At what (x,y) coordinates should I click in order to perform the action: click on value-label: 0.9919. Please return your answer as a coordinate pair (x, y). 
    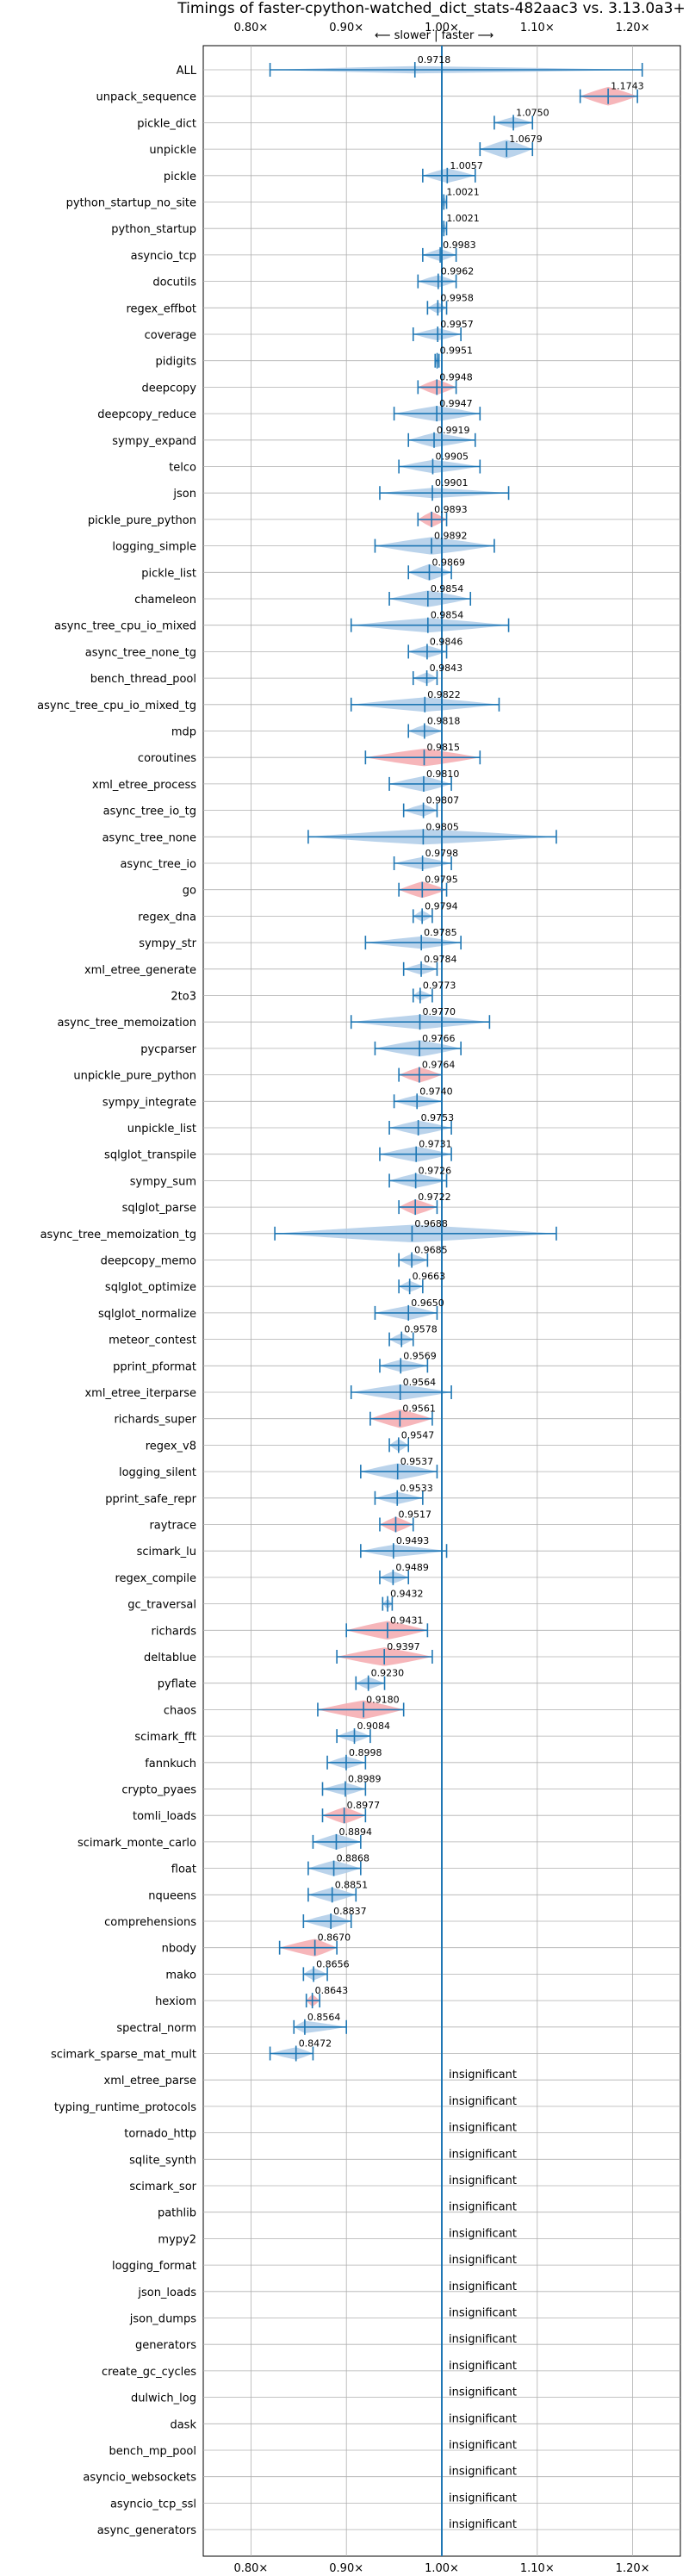
    Looking at the image, I should click on (453, 431).